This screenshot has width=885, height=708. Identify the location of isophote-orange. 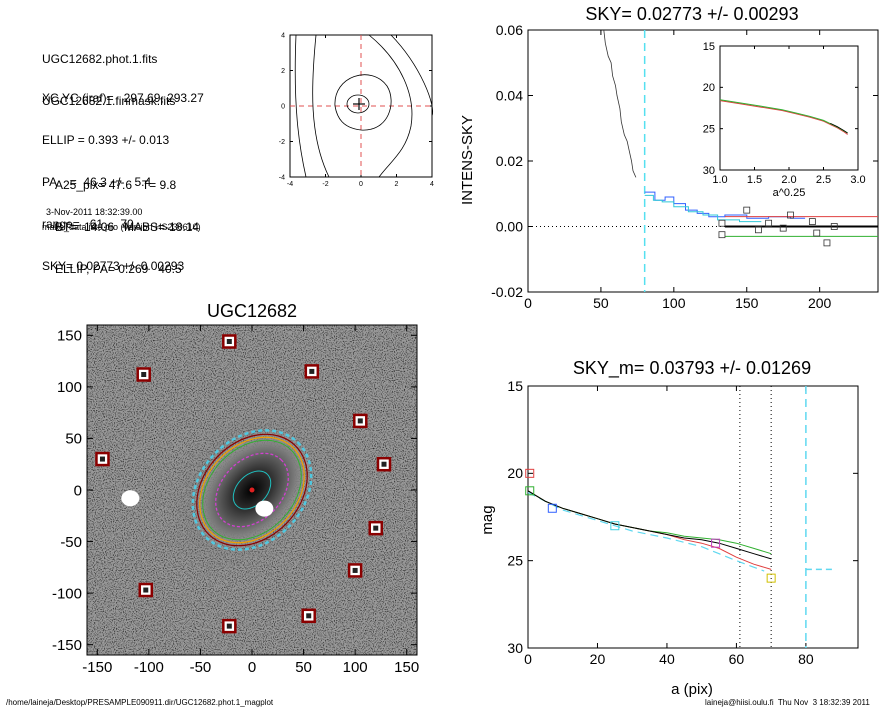
(252, 490).